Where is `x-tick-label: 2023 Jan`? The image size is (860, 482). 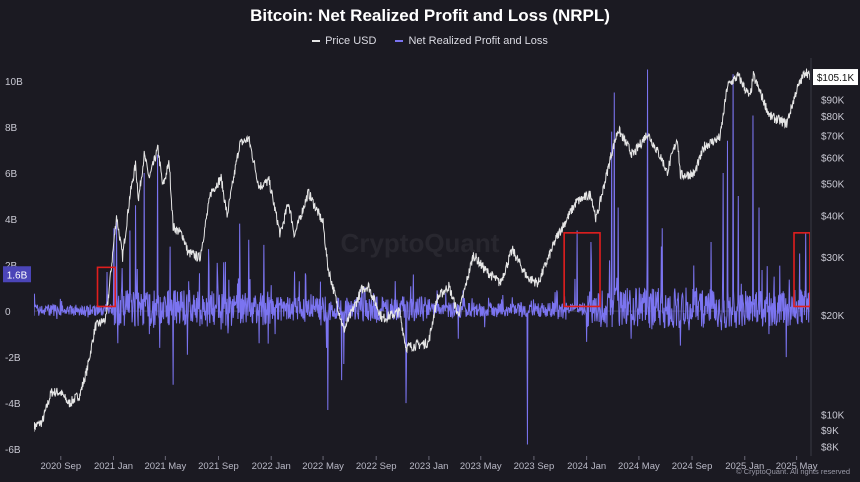 x-tick-label: 2023 Jan is located at coordinates (428, 466).